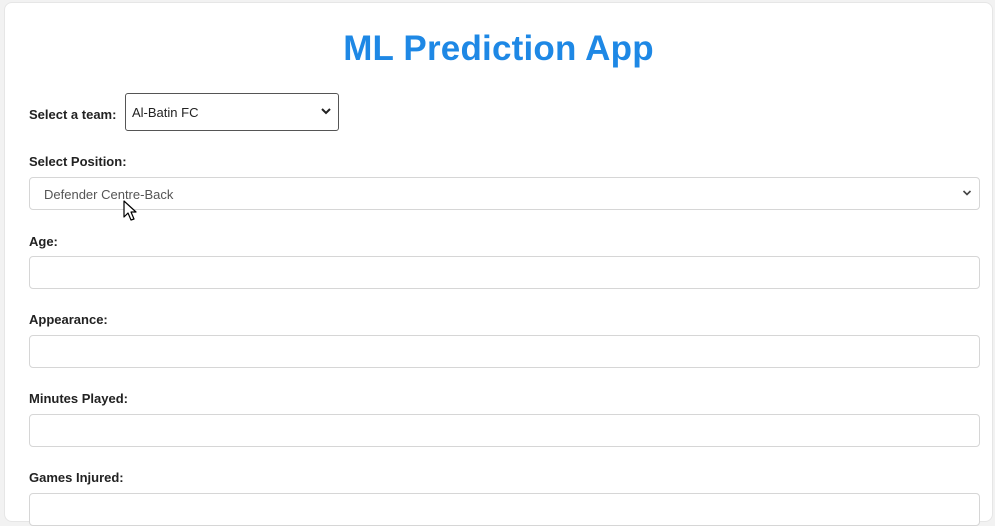 The image size is (995, 526). I want to click on position-label: Select Position:, so click(78, 161).